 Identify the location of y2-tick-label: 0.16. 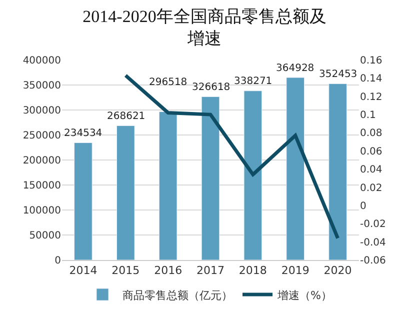
(371, 61).